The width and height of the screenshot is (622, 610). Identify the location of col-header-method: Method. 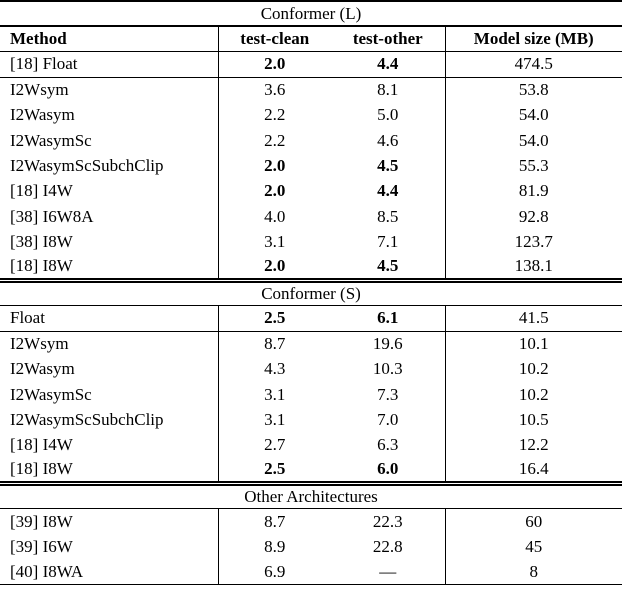
(109, 39).